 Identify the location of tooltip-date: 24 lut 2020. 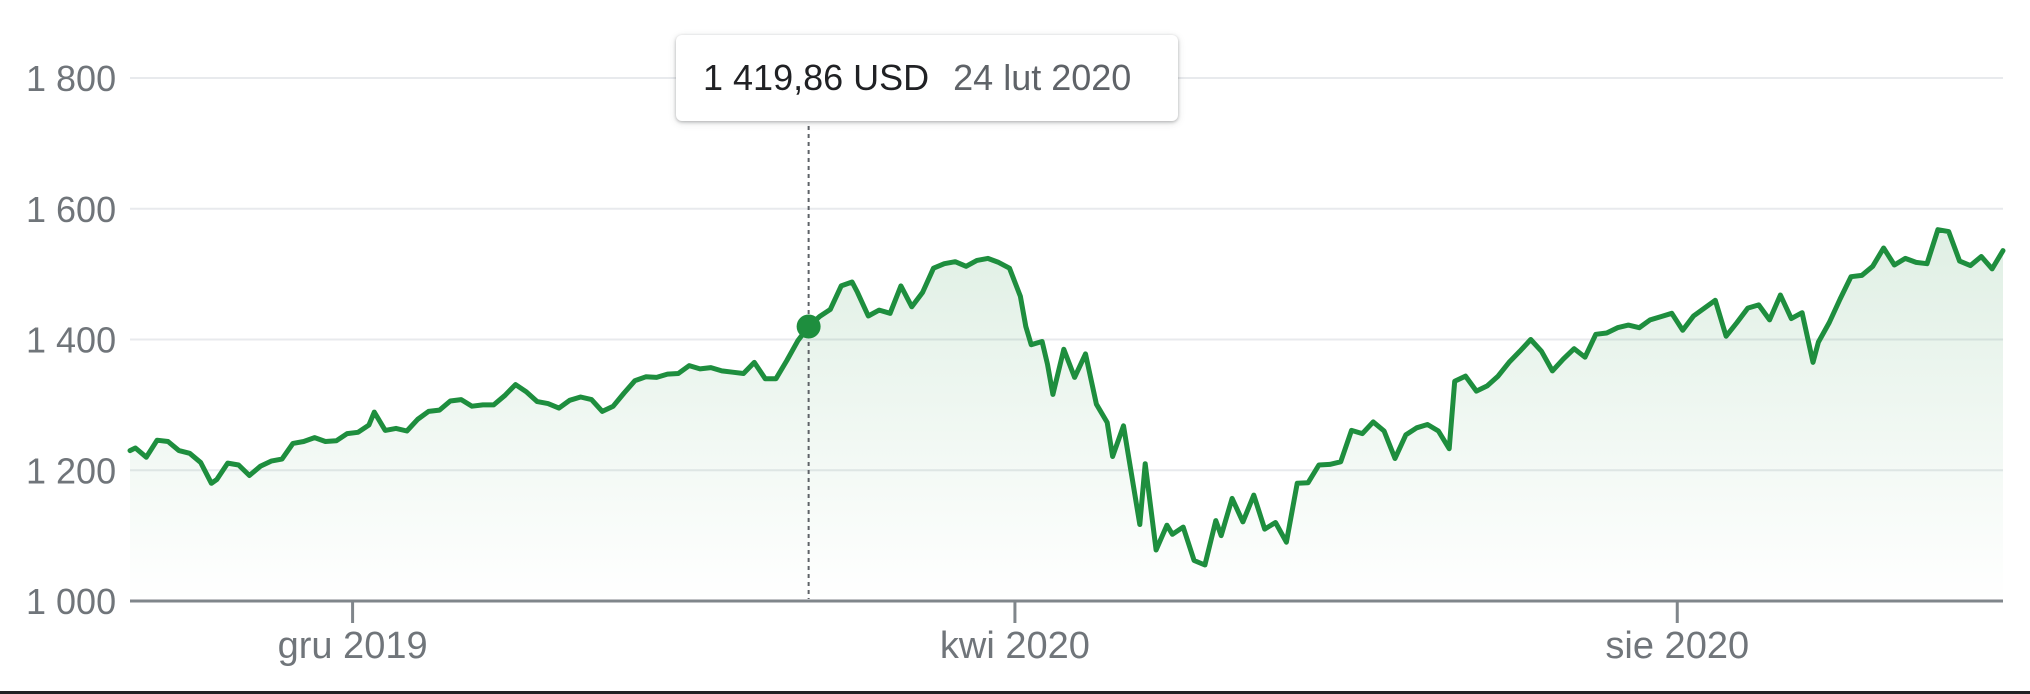
(1042, 77).